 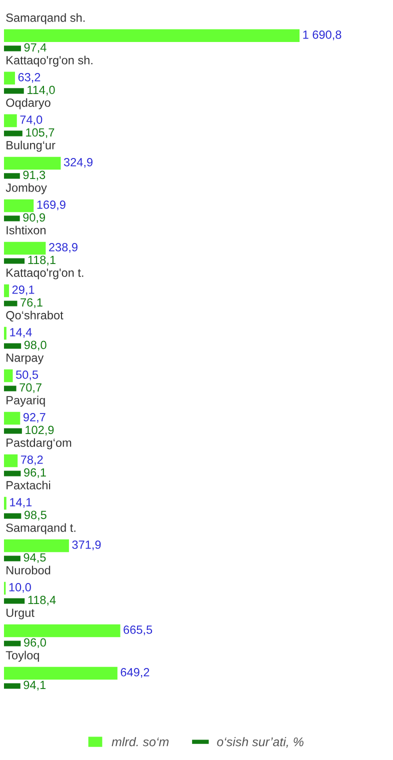 I want to click on data-label: 98,0, so click(x=35, y=345).